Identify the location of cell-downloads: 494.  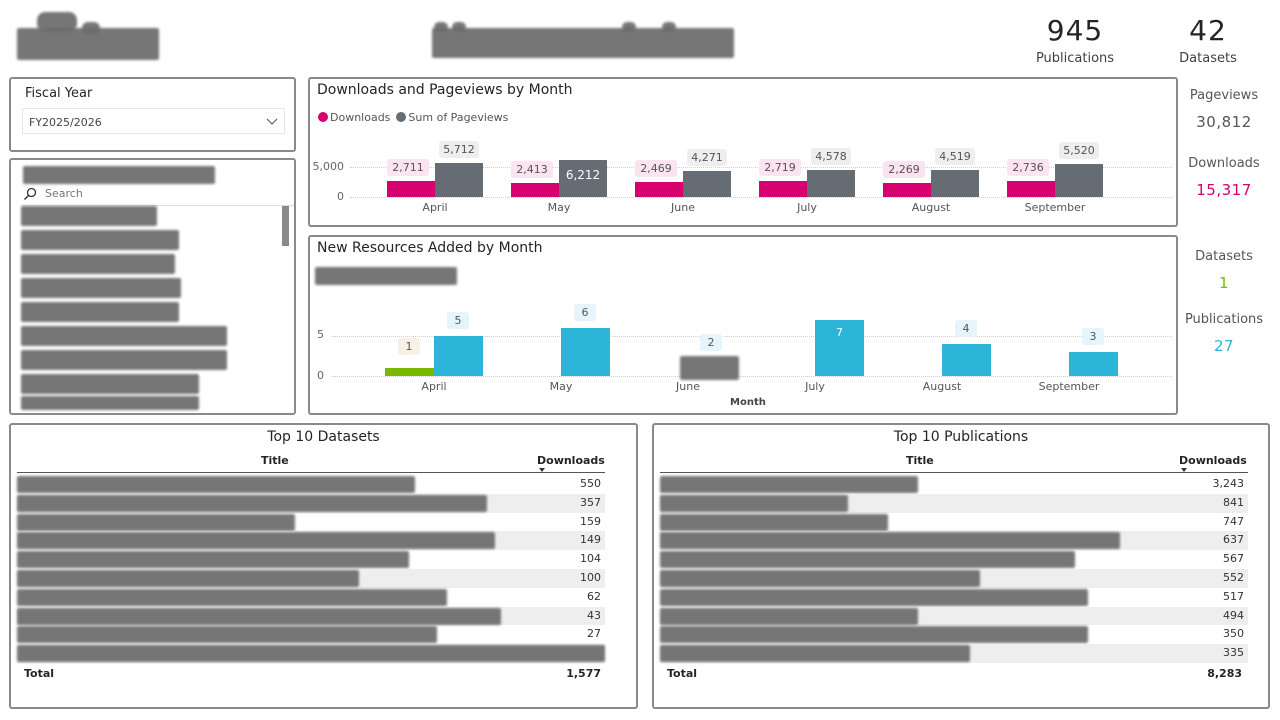
(1233, 615).